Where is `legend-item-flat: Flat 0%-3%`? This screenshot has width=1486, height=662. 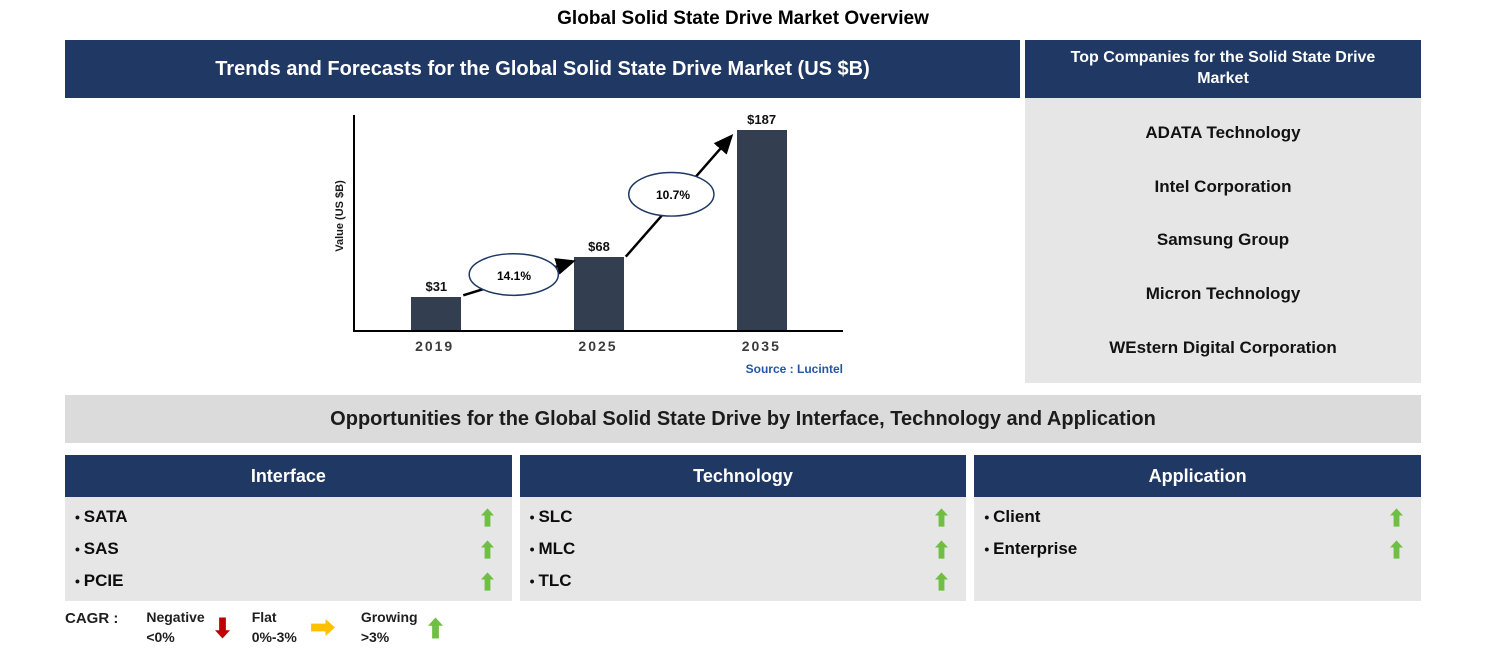
legend-item-flat: Flat 0%-3% is located at coordinates (295, 627).